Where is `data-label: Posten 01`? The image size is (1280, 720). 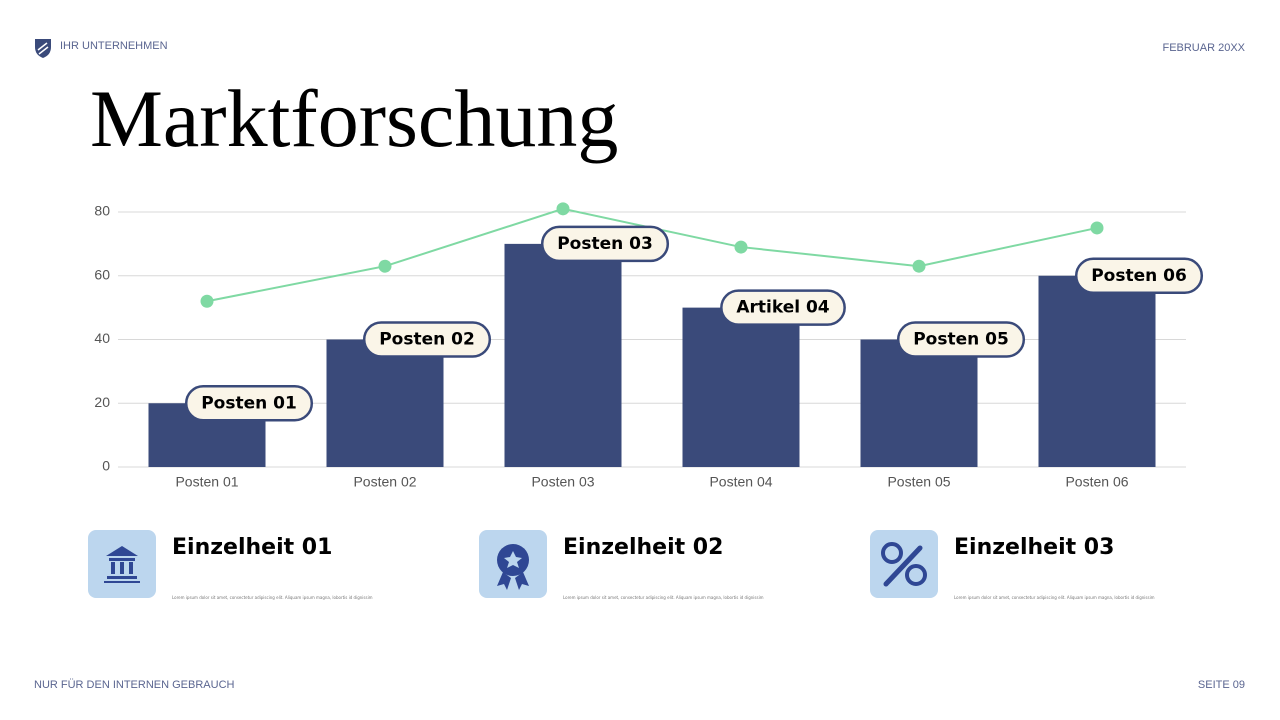 data-label: Posten 01 is located at coordinates (249, 403).